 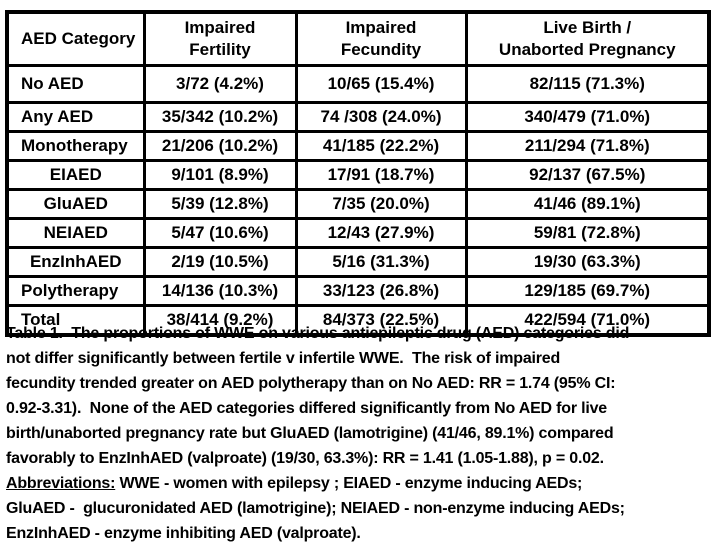 I want to click on cell-category: Monotherapy, so click(x=75, y=146).